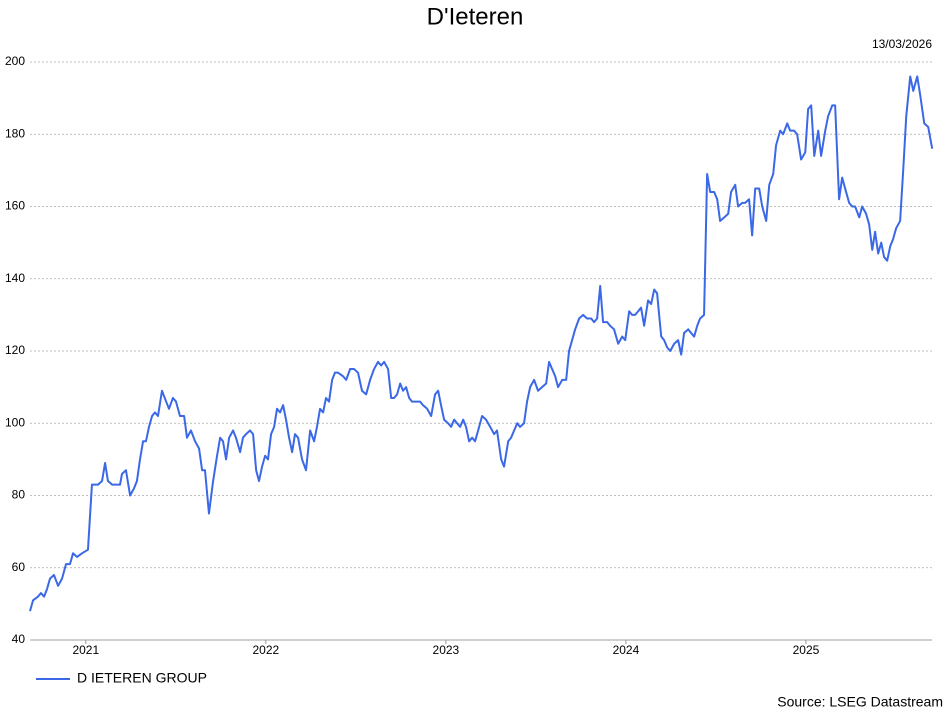 Image resolution: width=950 pixels, height=712 pixels. What do you see at coordinates (15, 278) in the screenshot?
I see `y-tick-label: 140` at bounding box center [15, 278].